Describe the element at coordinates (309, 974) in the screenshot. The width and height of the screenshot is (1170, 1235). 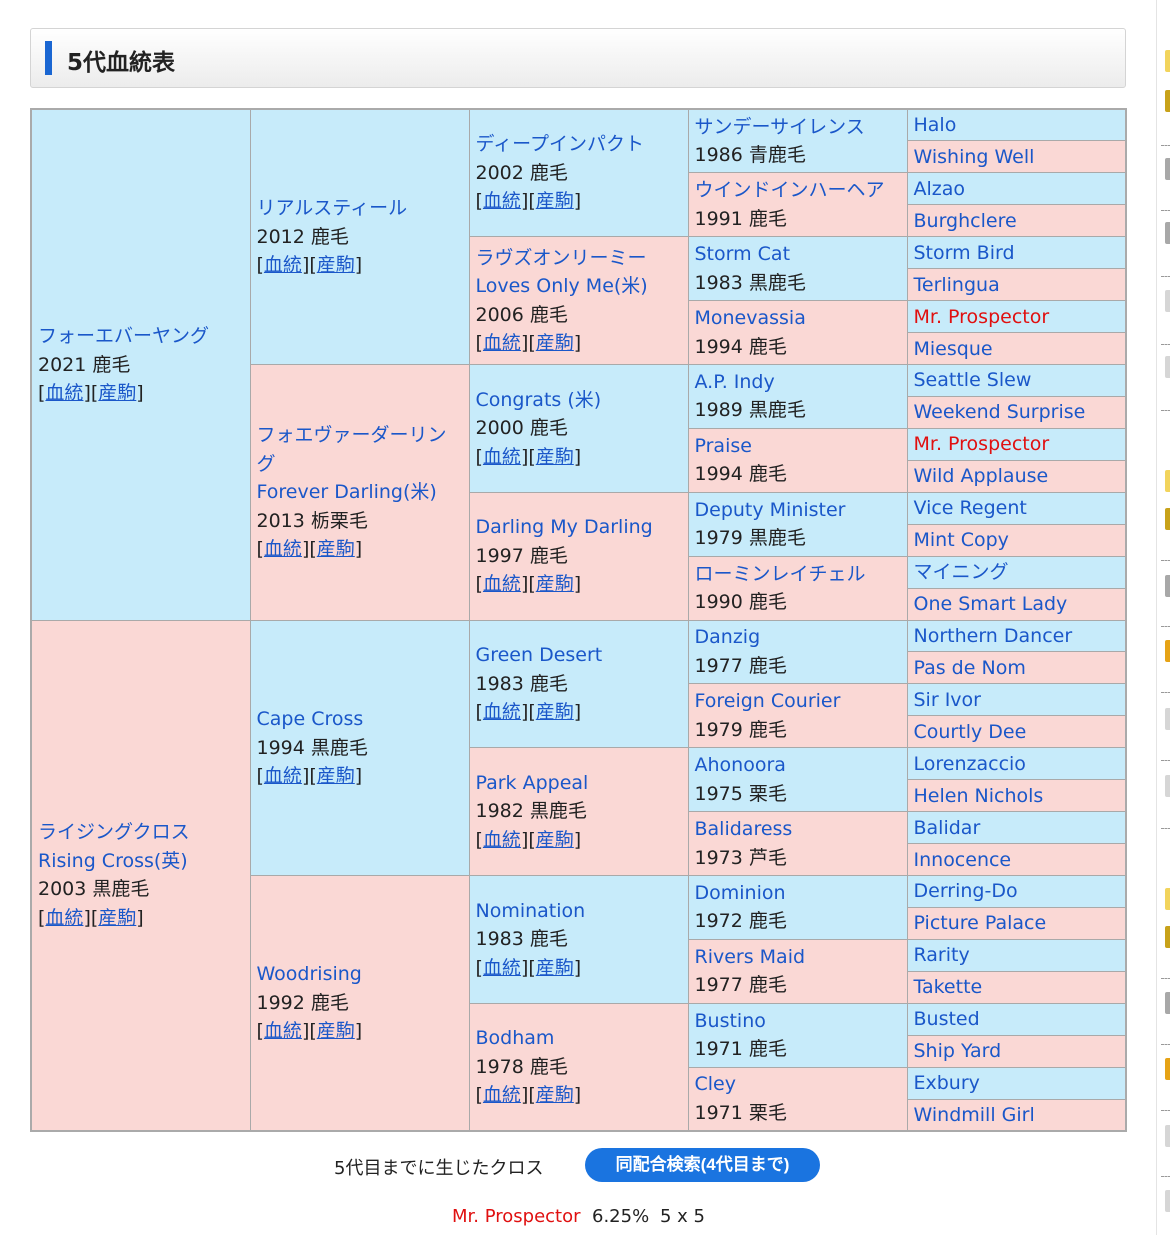
I see `horse-name-link: Woodrising` at that location.